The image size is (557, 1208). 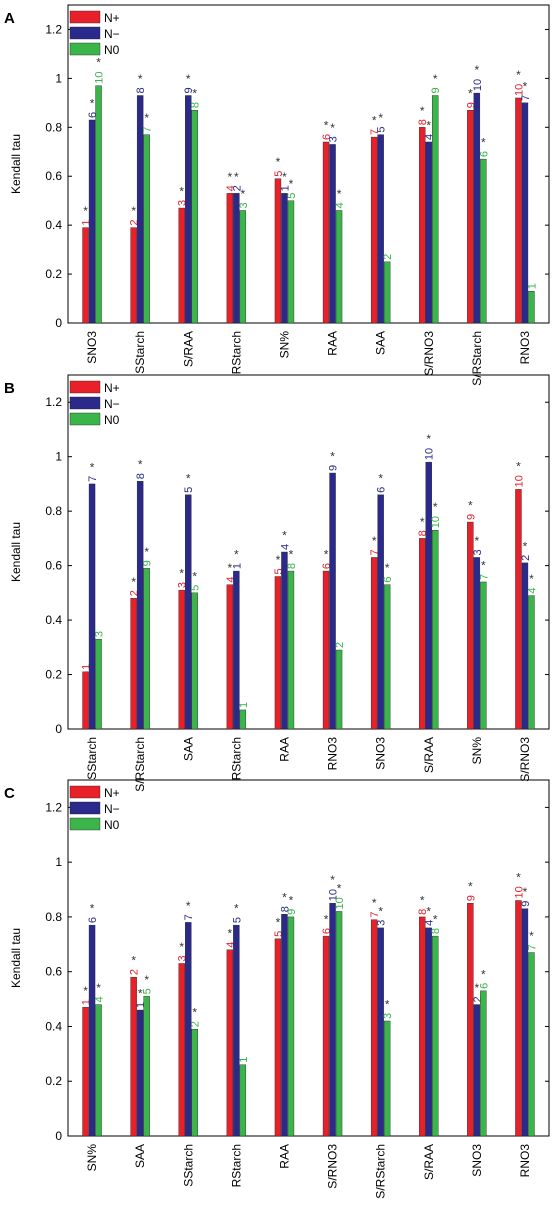 What do you see at coordinates (429, 1162) in the screenshot?
I see `x-tick-label: S/RAA` at bounding box center [429, 1162].